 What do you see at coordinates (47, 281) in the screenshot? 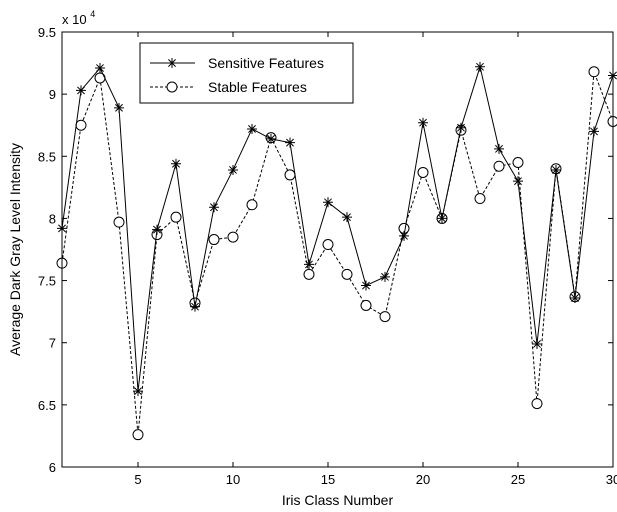
I see `y-tick-label: 7.5` at bounding box center [47, 281].